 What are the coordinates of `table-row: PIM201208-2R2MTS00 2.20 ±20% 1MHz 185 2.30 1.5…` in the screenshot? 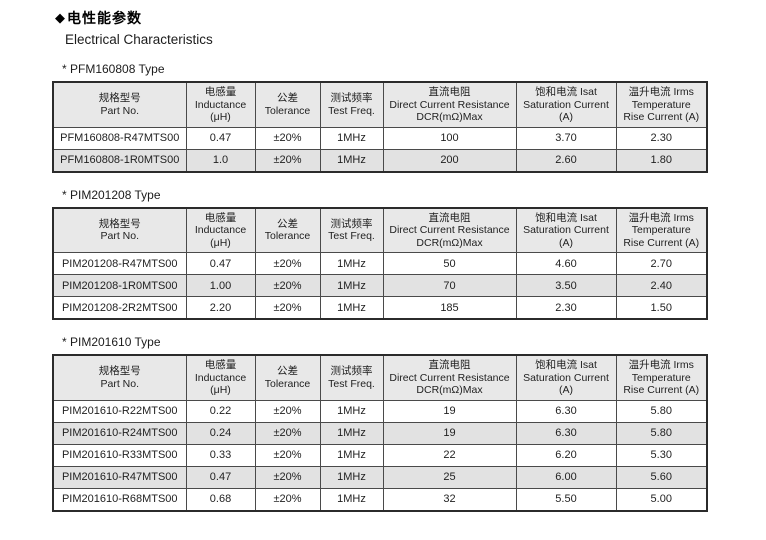 It's located at (380, 308).